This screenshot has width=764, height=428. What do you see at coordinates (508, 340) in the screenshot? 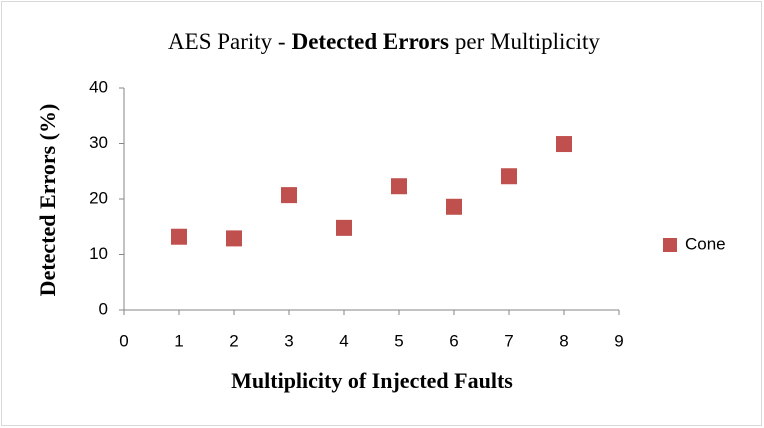
I see `x-tick-label: 7` at bounding box center [508, 340].